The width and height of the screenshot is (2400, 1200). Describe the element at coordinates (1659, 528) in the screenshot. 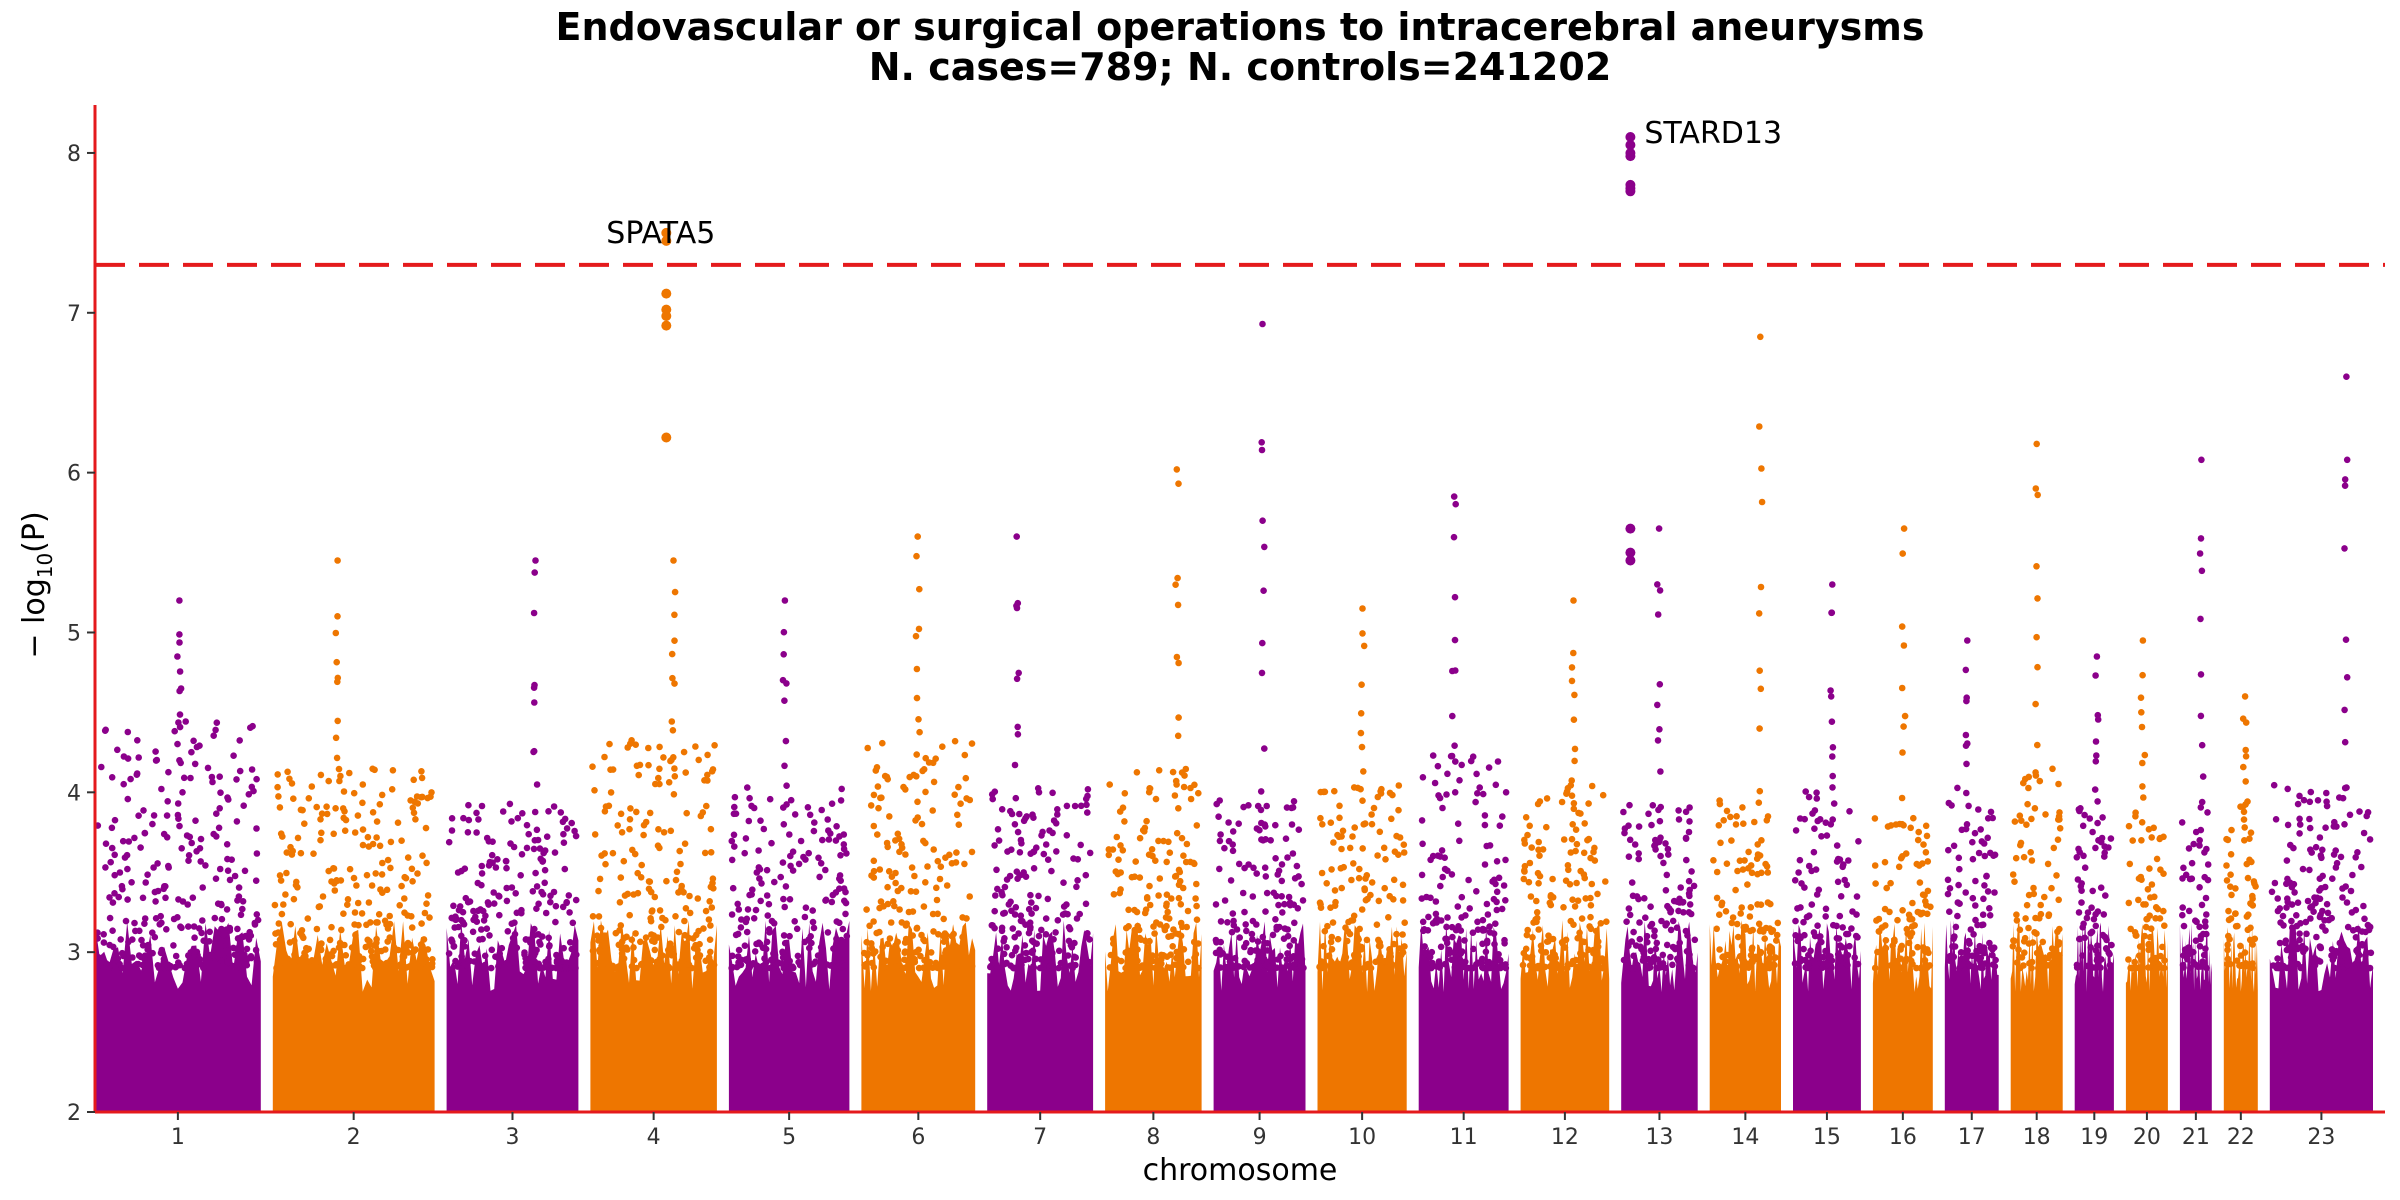

I see `chromosome-13-peak-point` at that location.